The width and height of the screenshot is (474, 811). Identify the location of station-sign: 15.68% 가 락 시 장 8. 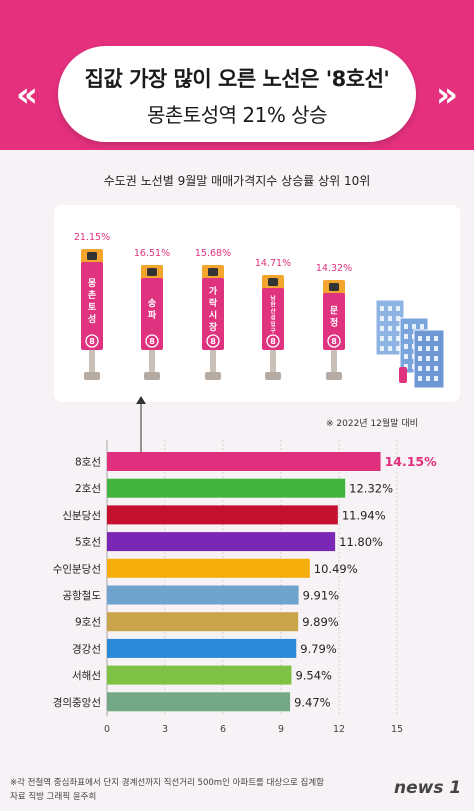
(213, 314).